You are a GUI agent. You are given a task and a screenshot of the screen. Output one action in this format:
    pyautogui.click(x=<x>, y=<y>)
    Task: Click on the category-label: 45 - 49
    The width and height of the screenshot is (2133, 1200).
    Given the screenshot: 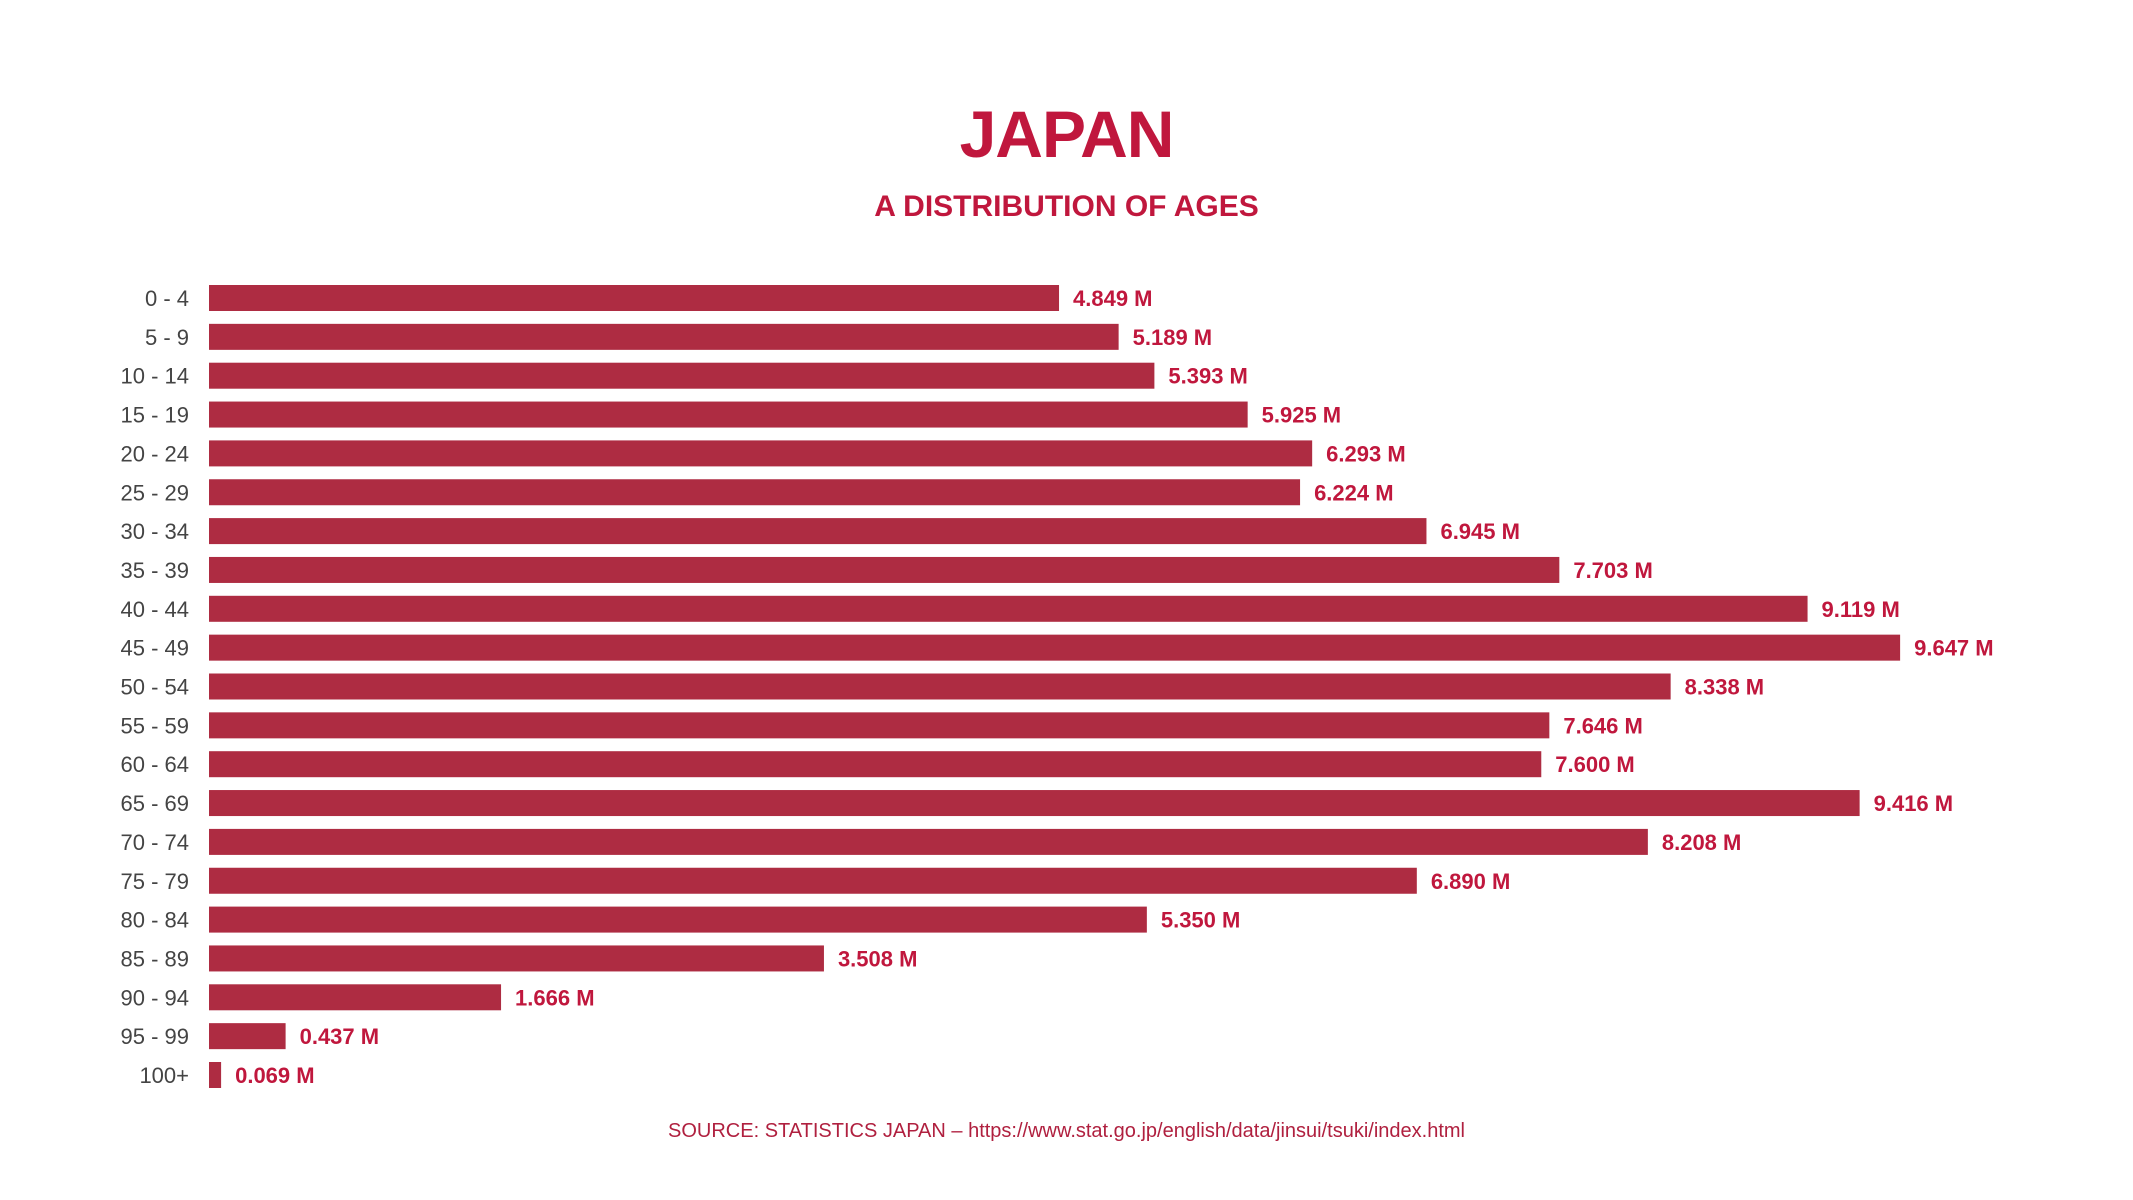 What is the action you would take?
    pyautogui.click(x=155, y=648)
    